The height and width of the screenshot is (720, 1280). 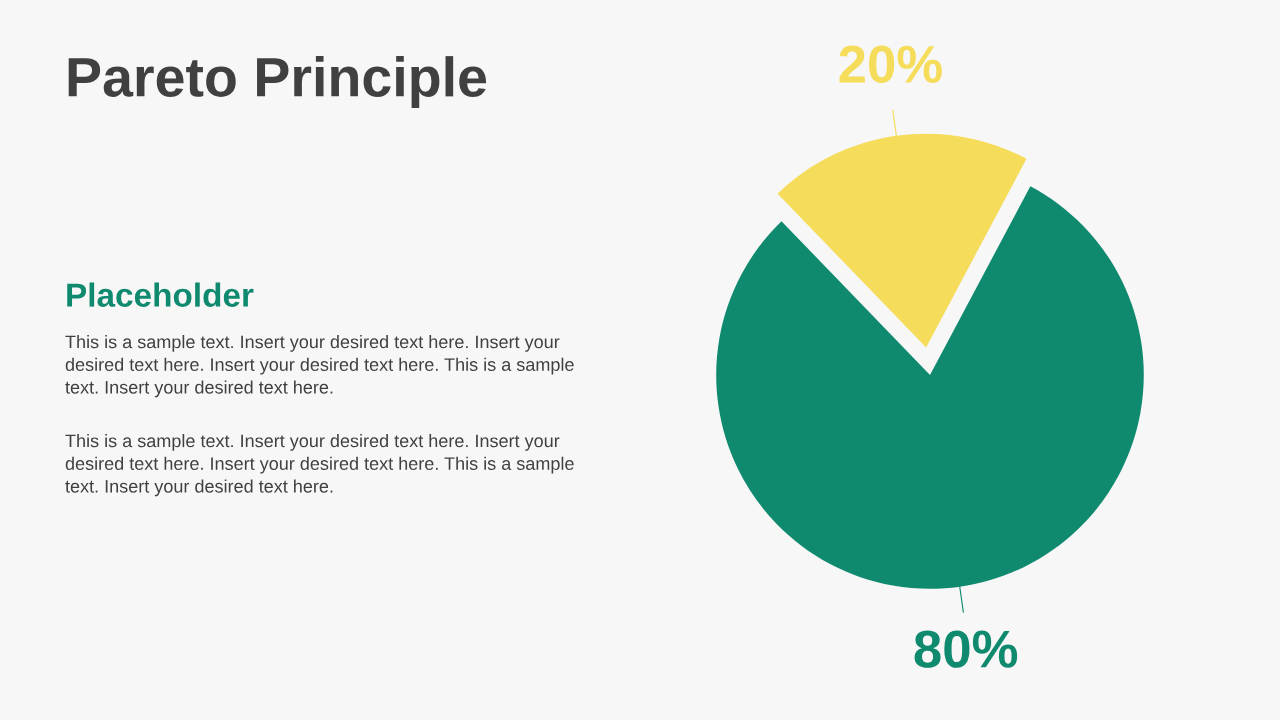 I want to click on data-label: 80%, so click(x=966, y=649).